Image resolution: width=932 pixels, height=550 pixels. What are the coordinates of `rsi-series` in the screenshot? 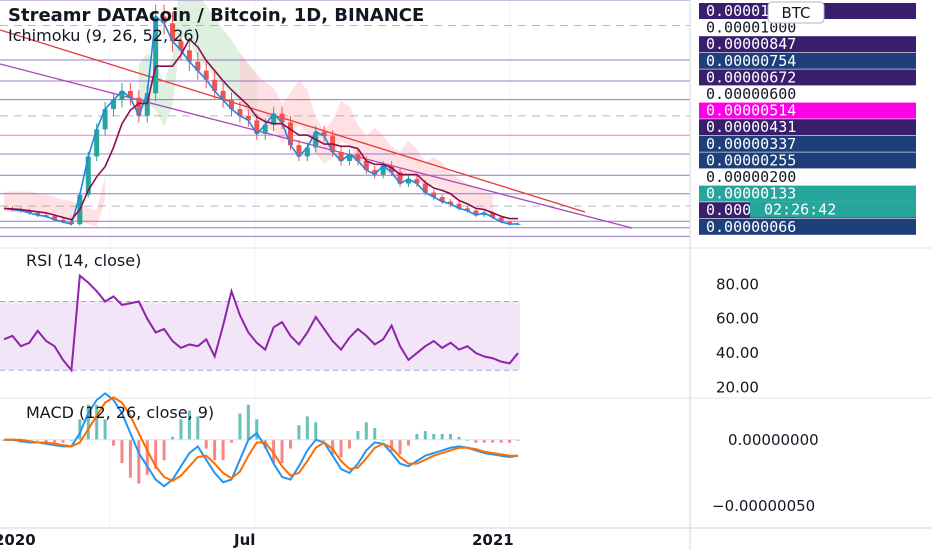 It's located at (261, 323).